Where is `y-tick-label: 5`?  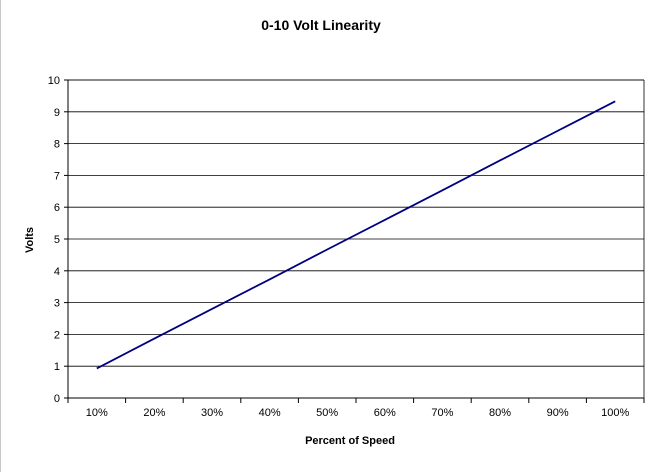
y-tick-label: 5 is located at coordinates (57, 240).